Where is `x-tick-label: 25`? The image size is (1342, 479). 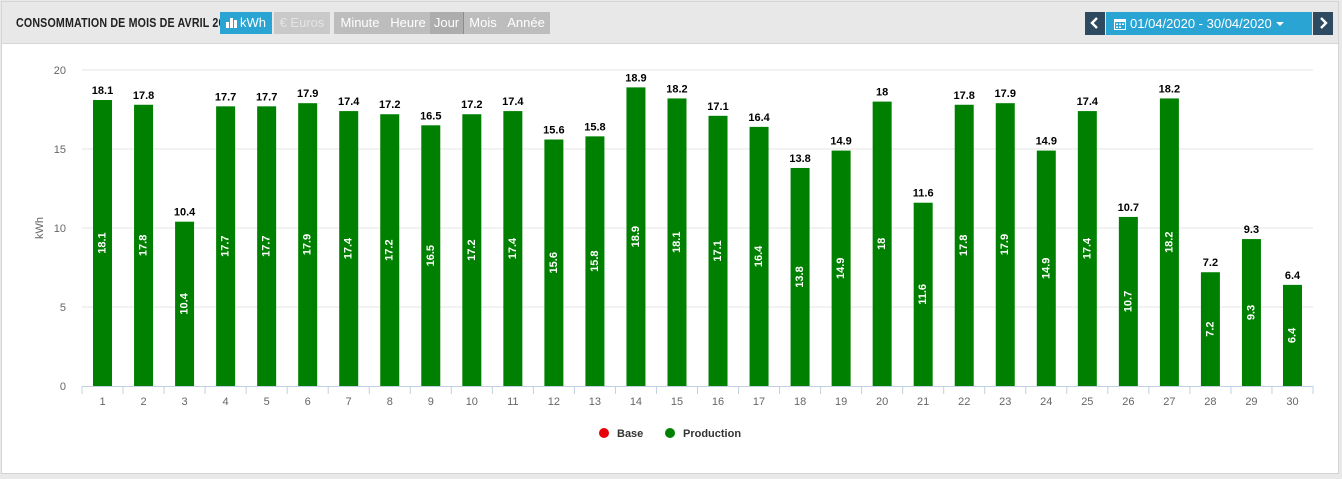 x-tick-label: 25 is located at coordinates (1087, 402).